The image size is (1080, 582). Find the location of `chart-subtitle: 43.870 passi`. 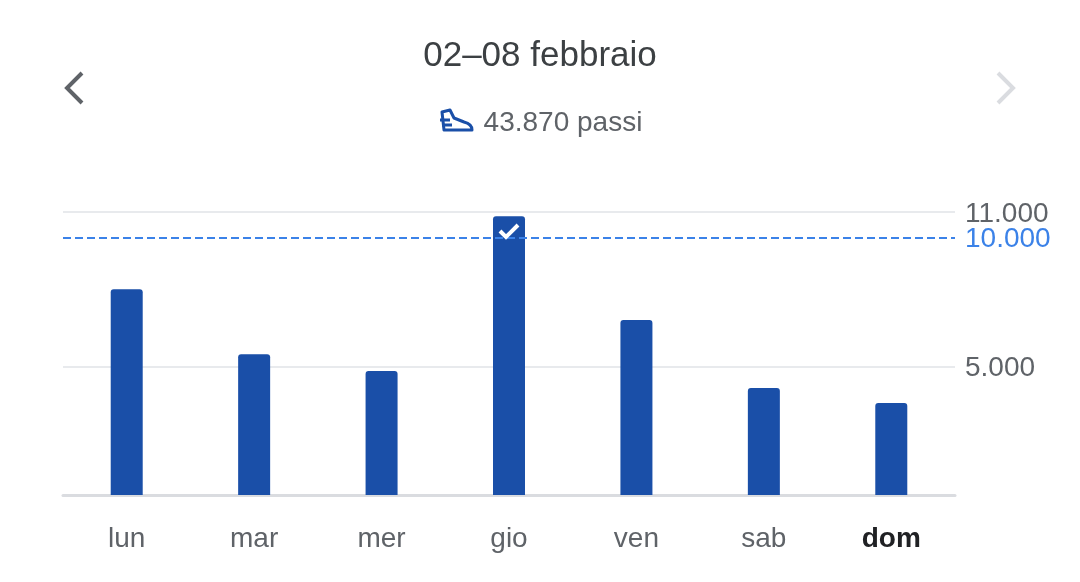

chart-subtitle: 43.870 passi is located at coordinates (563, 121).